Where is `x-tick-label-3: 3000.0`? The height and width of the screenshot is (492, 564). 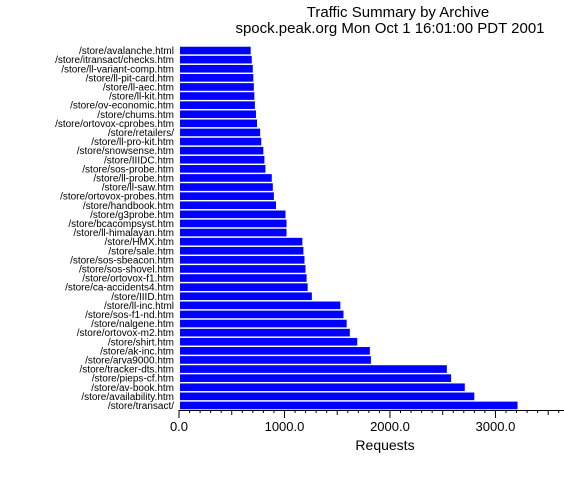
x-tick-label-3: 3000.0 is located at coordinates (496, 426).